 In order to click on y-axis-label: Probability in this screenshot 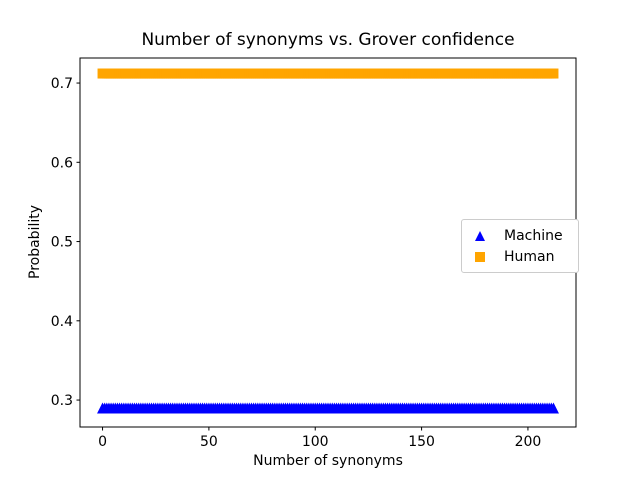, I will do `click(35, 242)`.